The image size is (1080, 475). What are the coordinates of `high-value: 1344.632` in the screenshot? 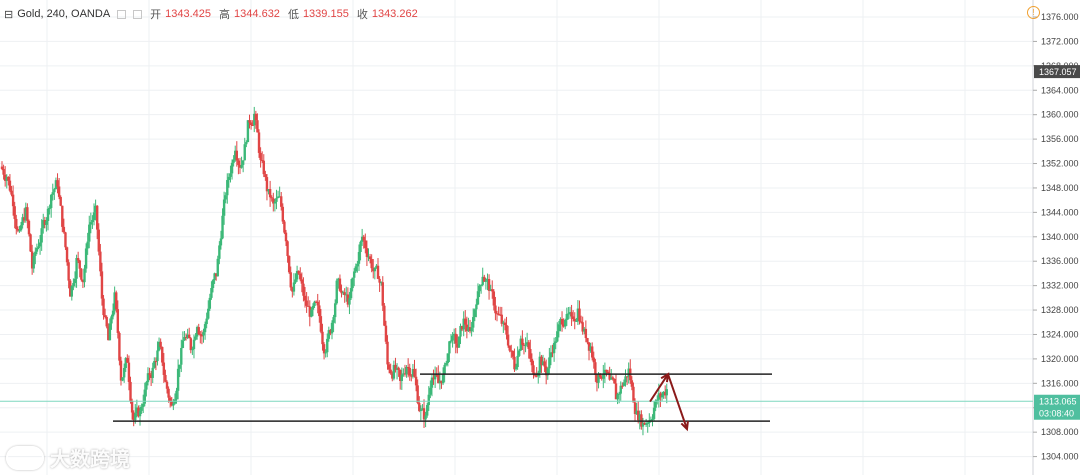 It's located at (257, 14).